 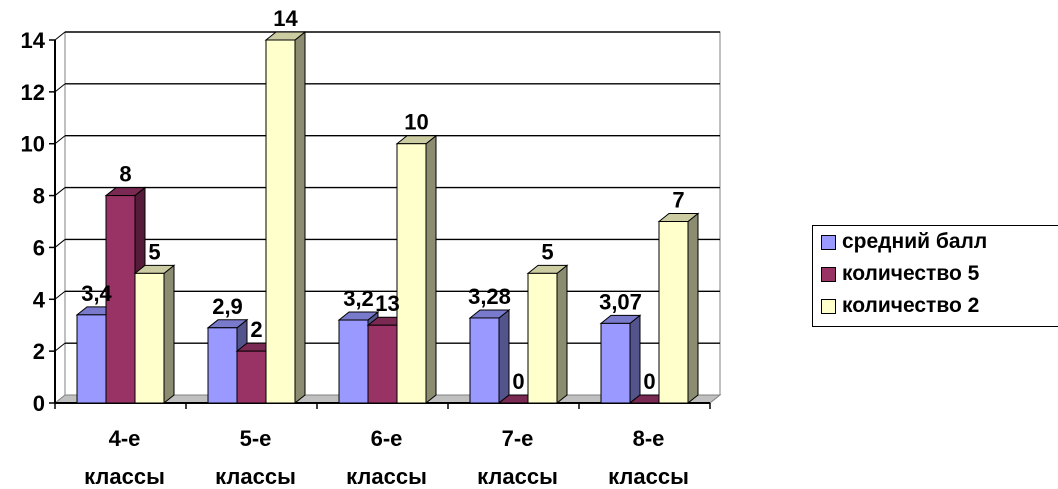 What do you see at coordinates (387, 438) in the screenshot?
I see `x-tick-label: 6-е` at bounding box center [387, 438].